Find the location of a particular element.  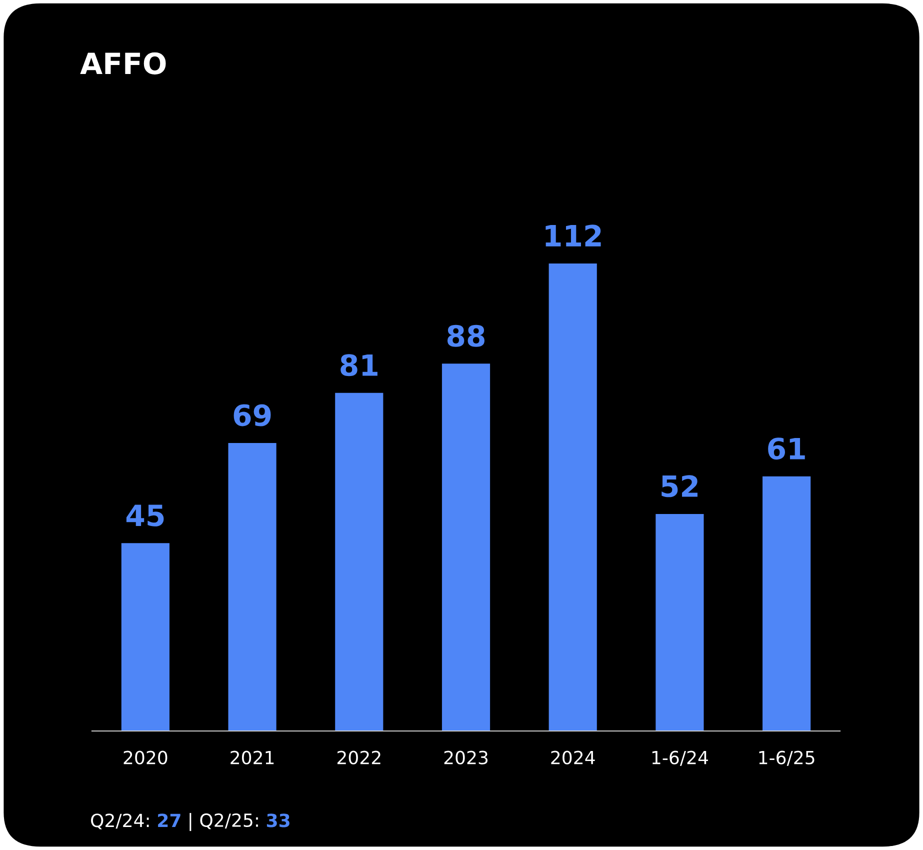

x-tick-label: 1-6/25 is located at coordinates (786, 758).